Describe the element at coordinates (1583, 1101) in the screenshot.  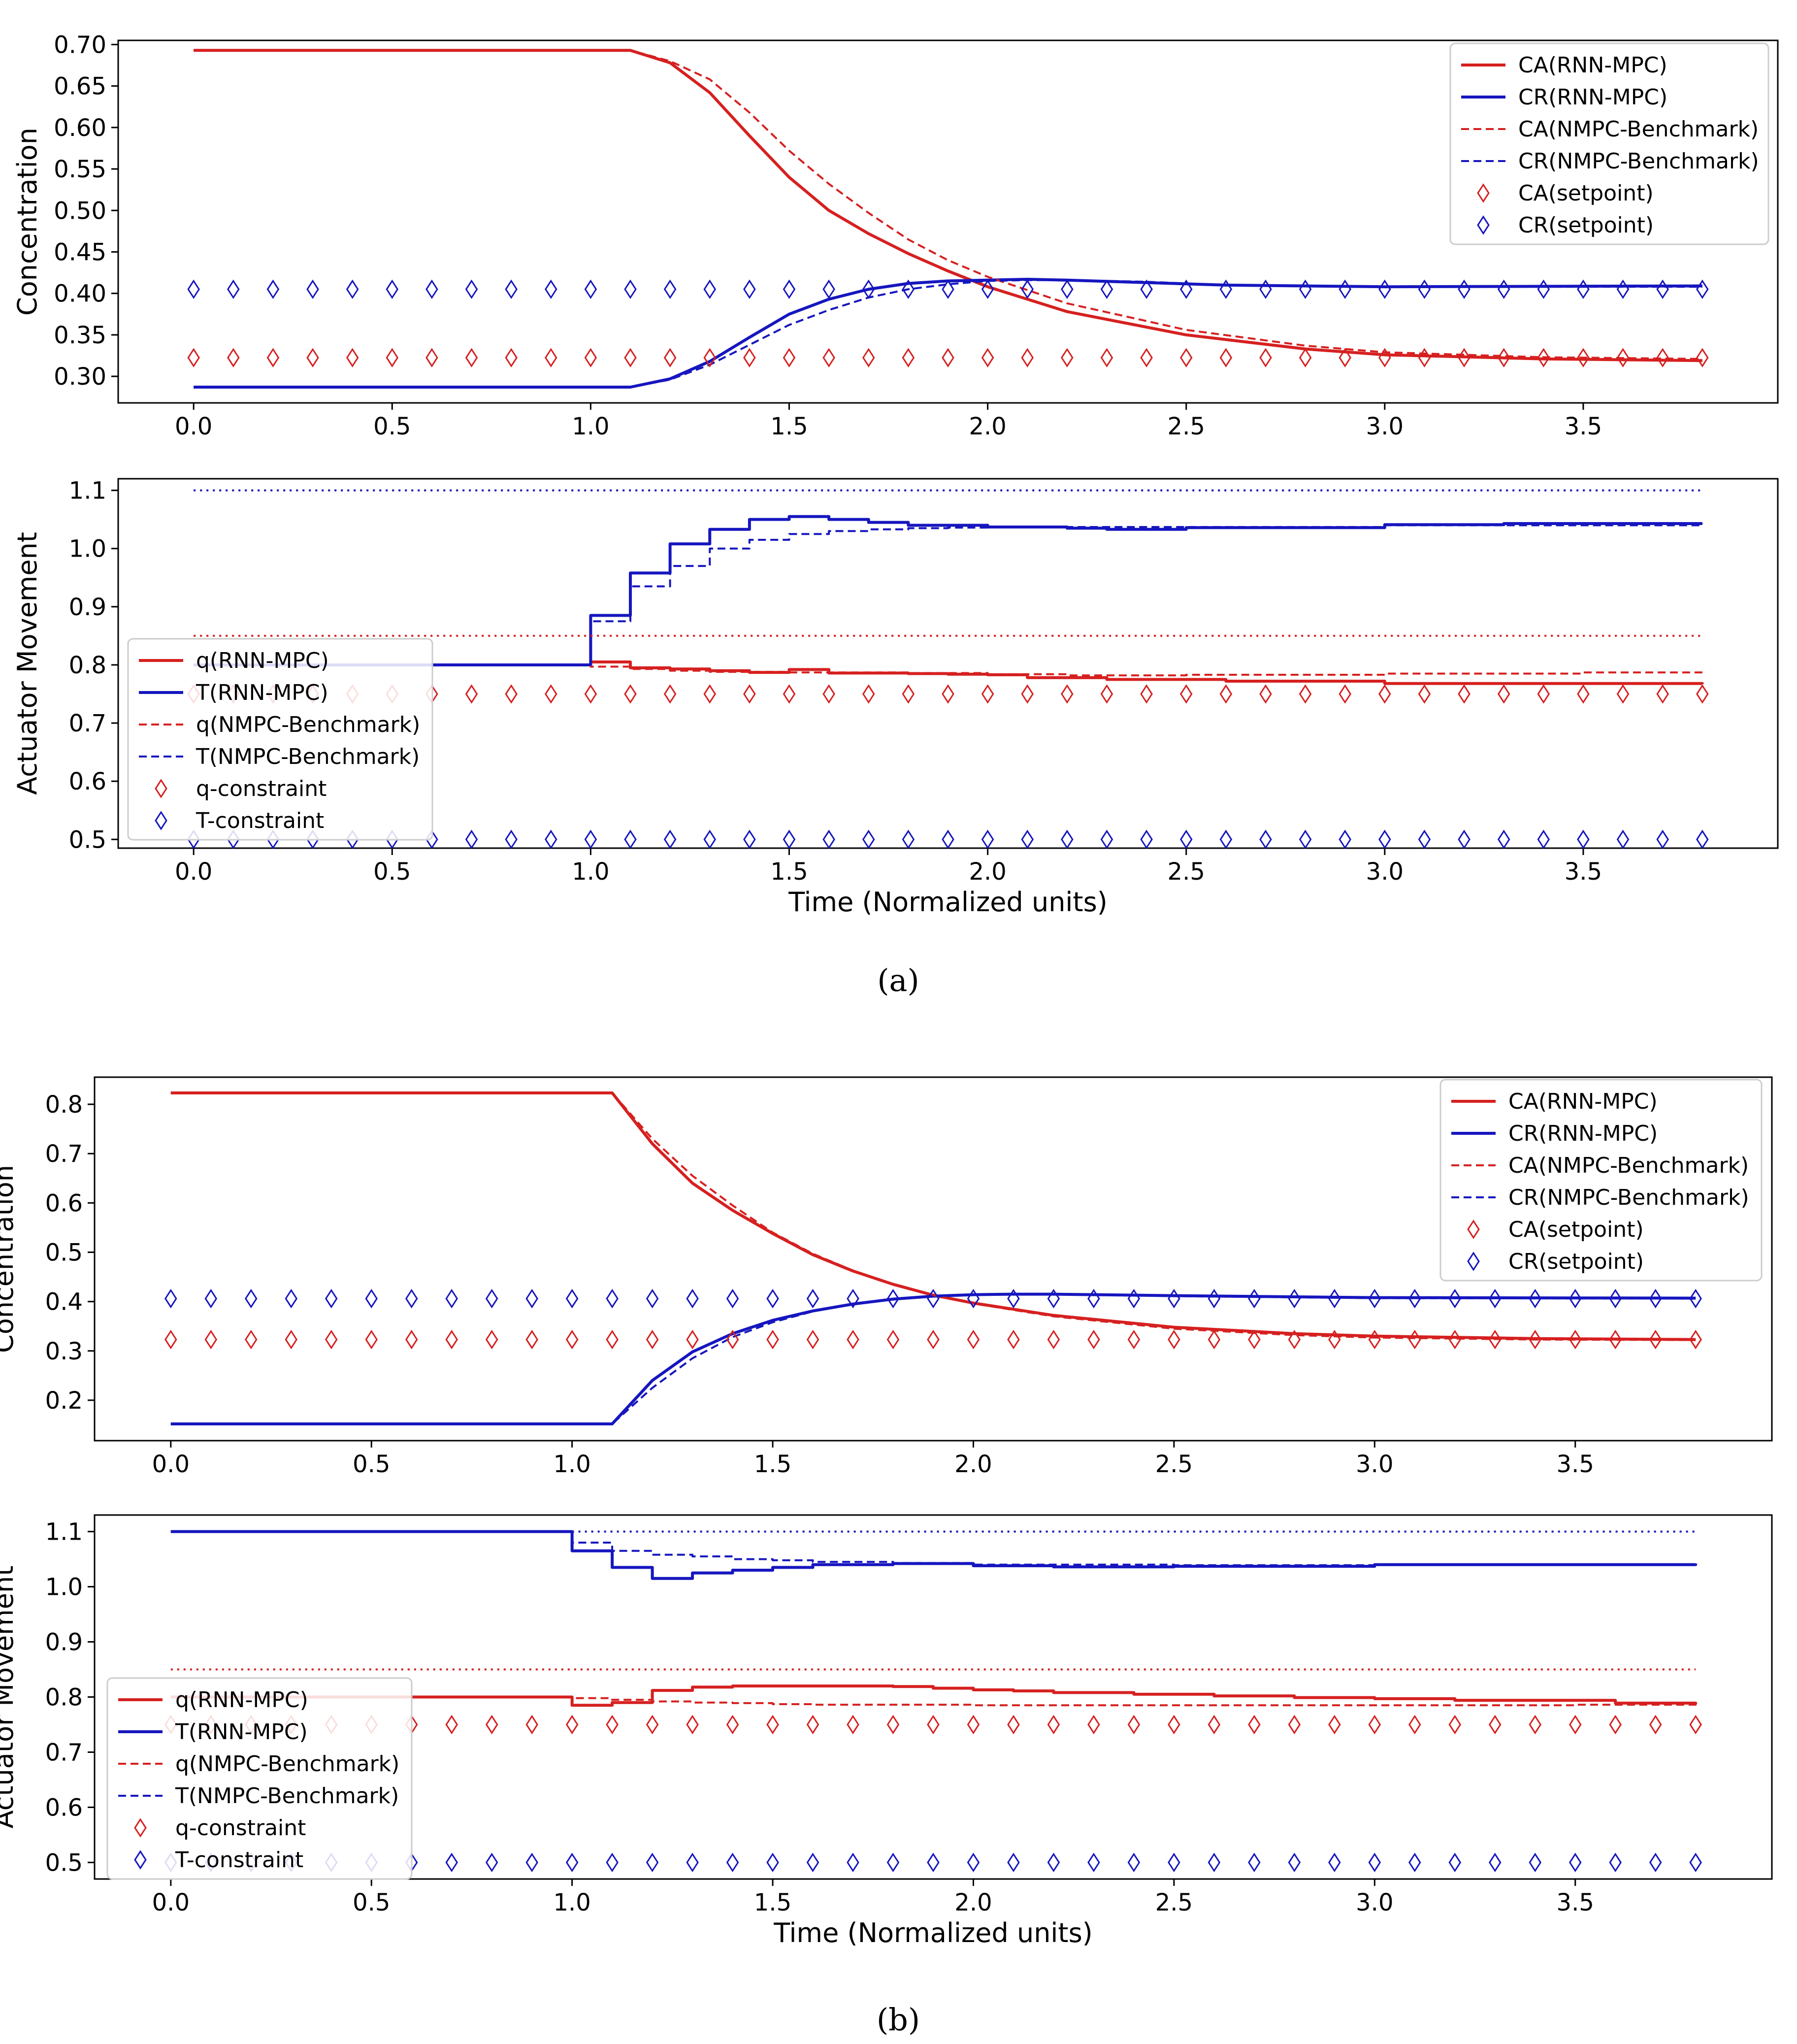
I see `legend-label: CA(RNN-MPC)` at that location.